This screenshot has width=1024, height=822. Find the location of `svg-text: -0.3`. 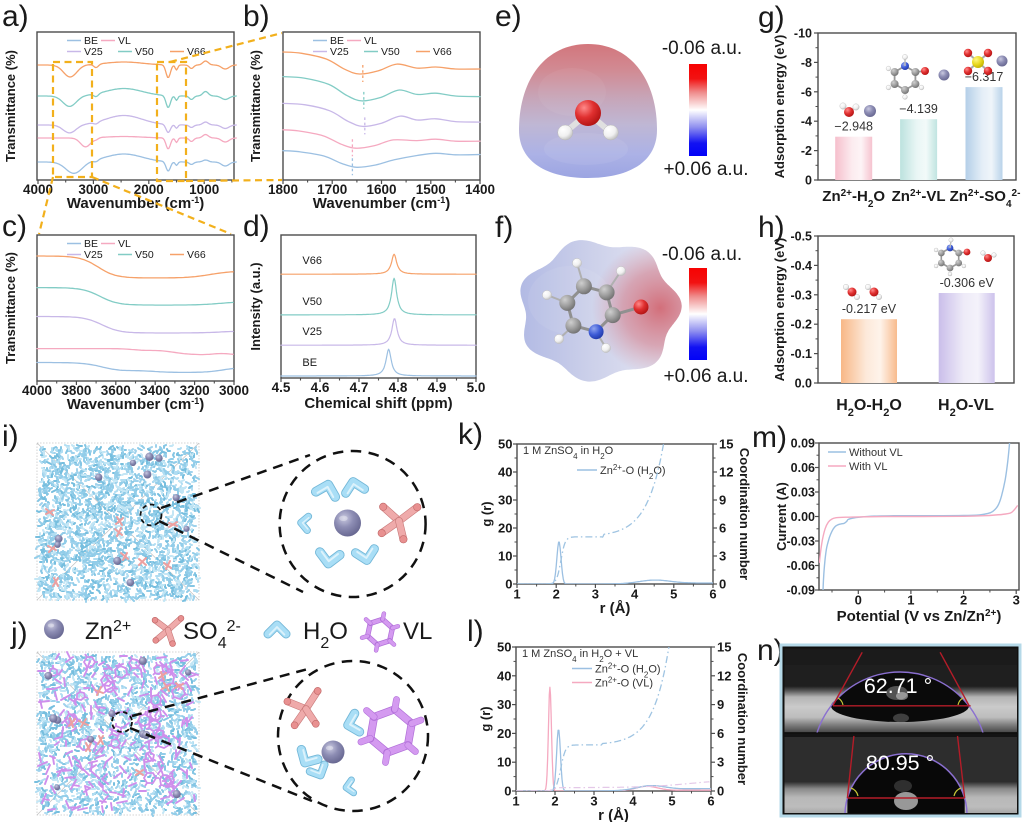

svg-text: -0.3 is located at coordinates (801, 295).